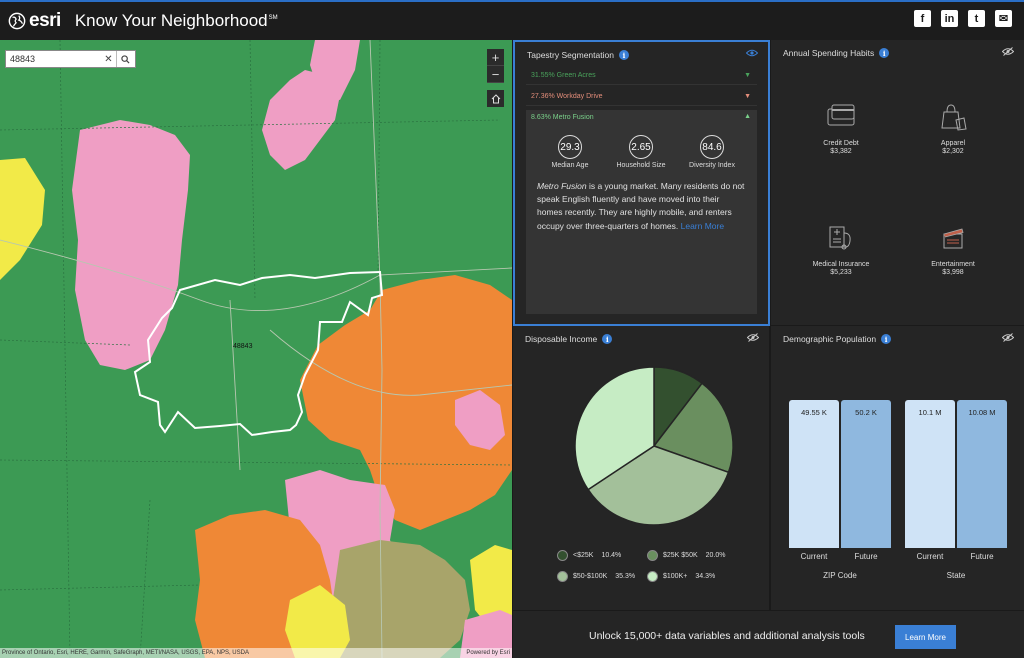 The height and width of the screenshot is (658, 1024). Describe the element at coordinates (841, 115) in the screenshot. I see `credit-card-icon` at that location.